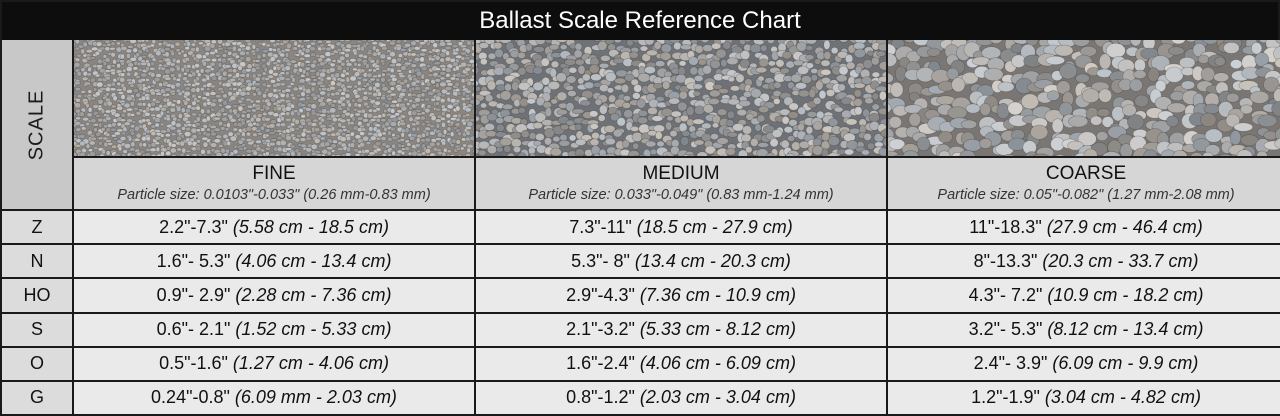 This screenshot has height=416, width=1280. I want to click on metric-value: (2.28 cm - 7.36 cm), so click(313, 294).